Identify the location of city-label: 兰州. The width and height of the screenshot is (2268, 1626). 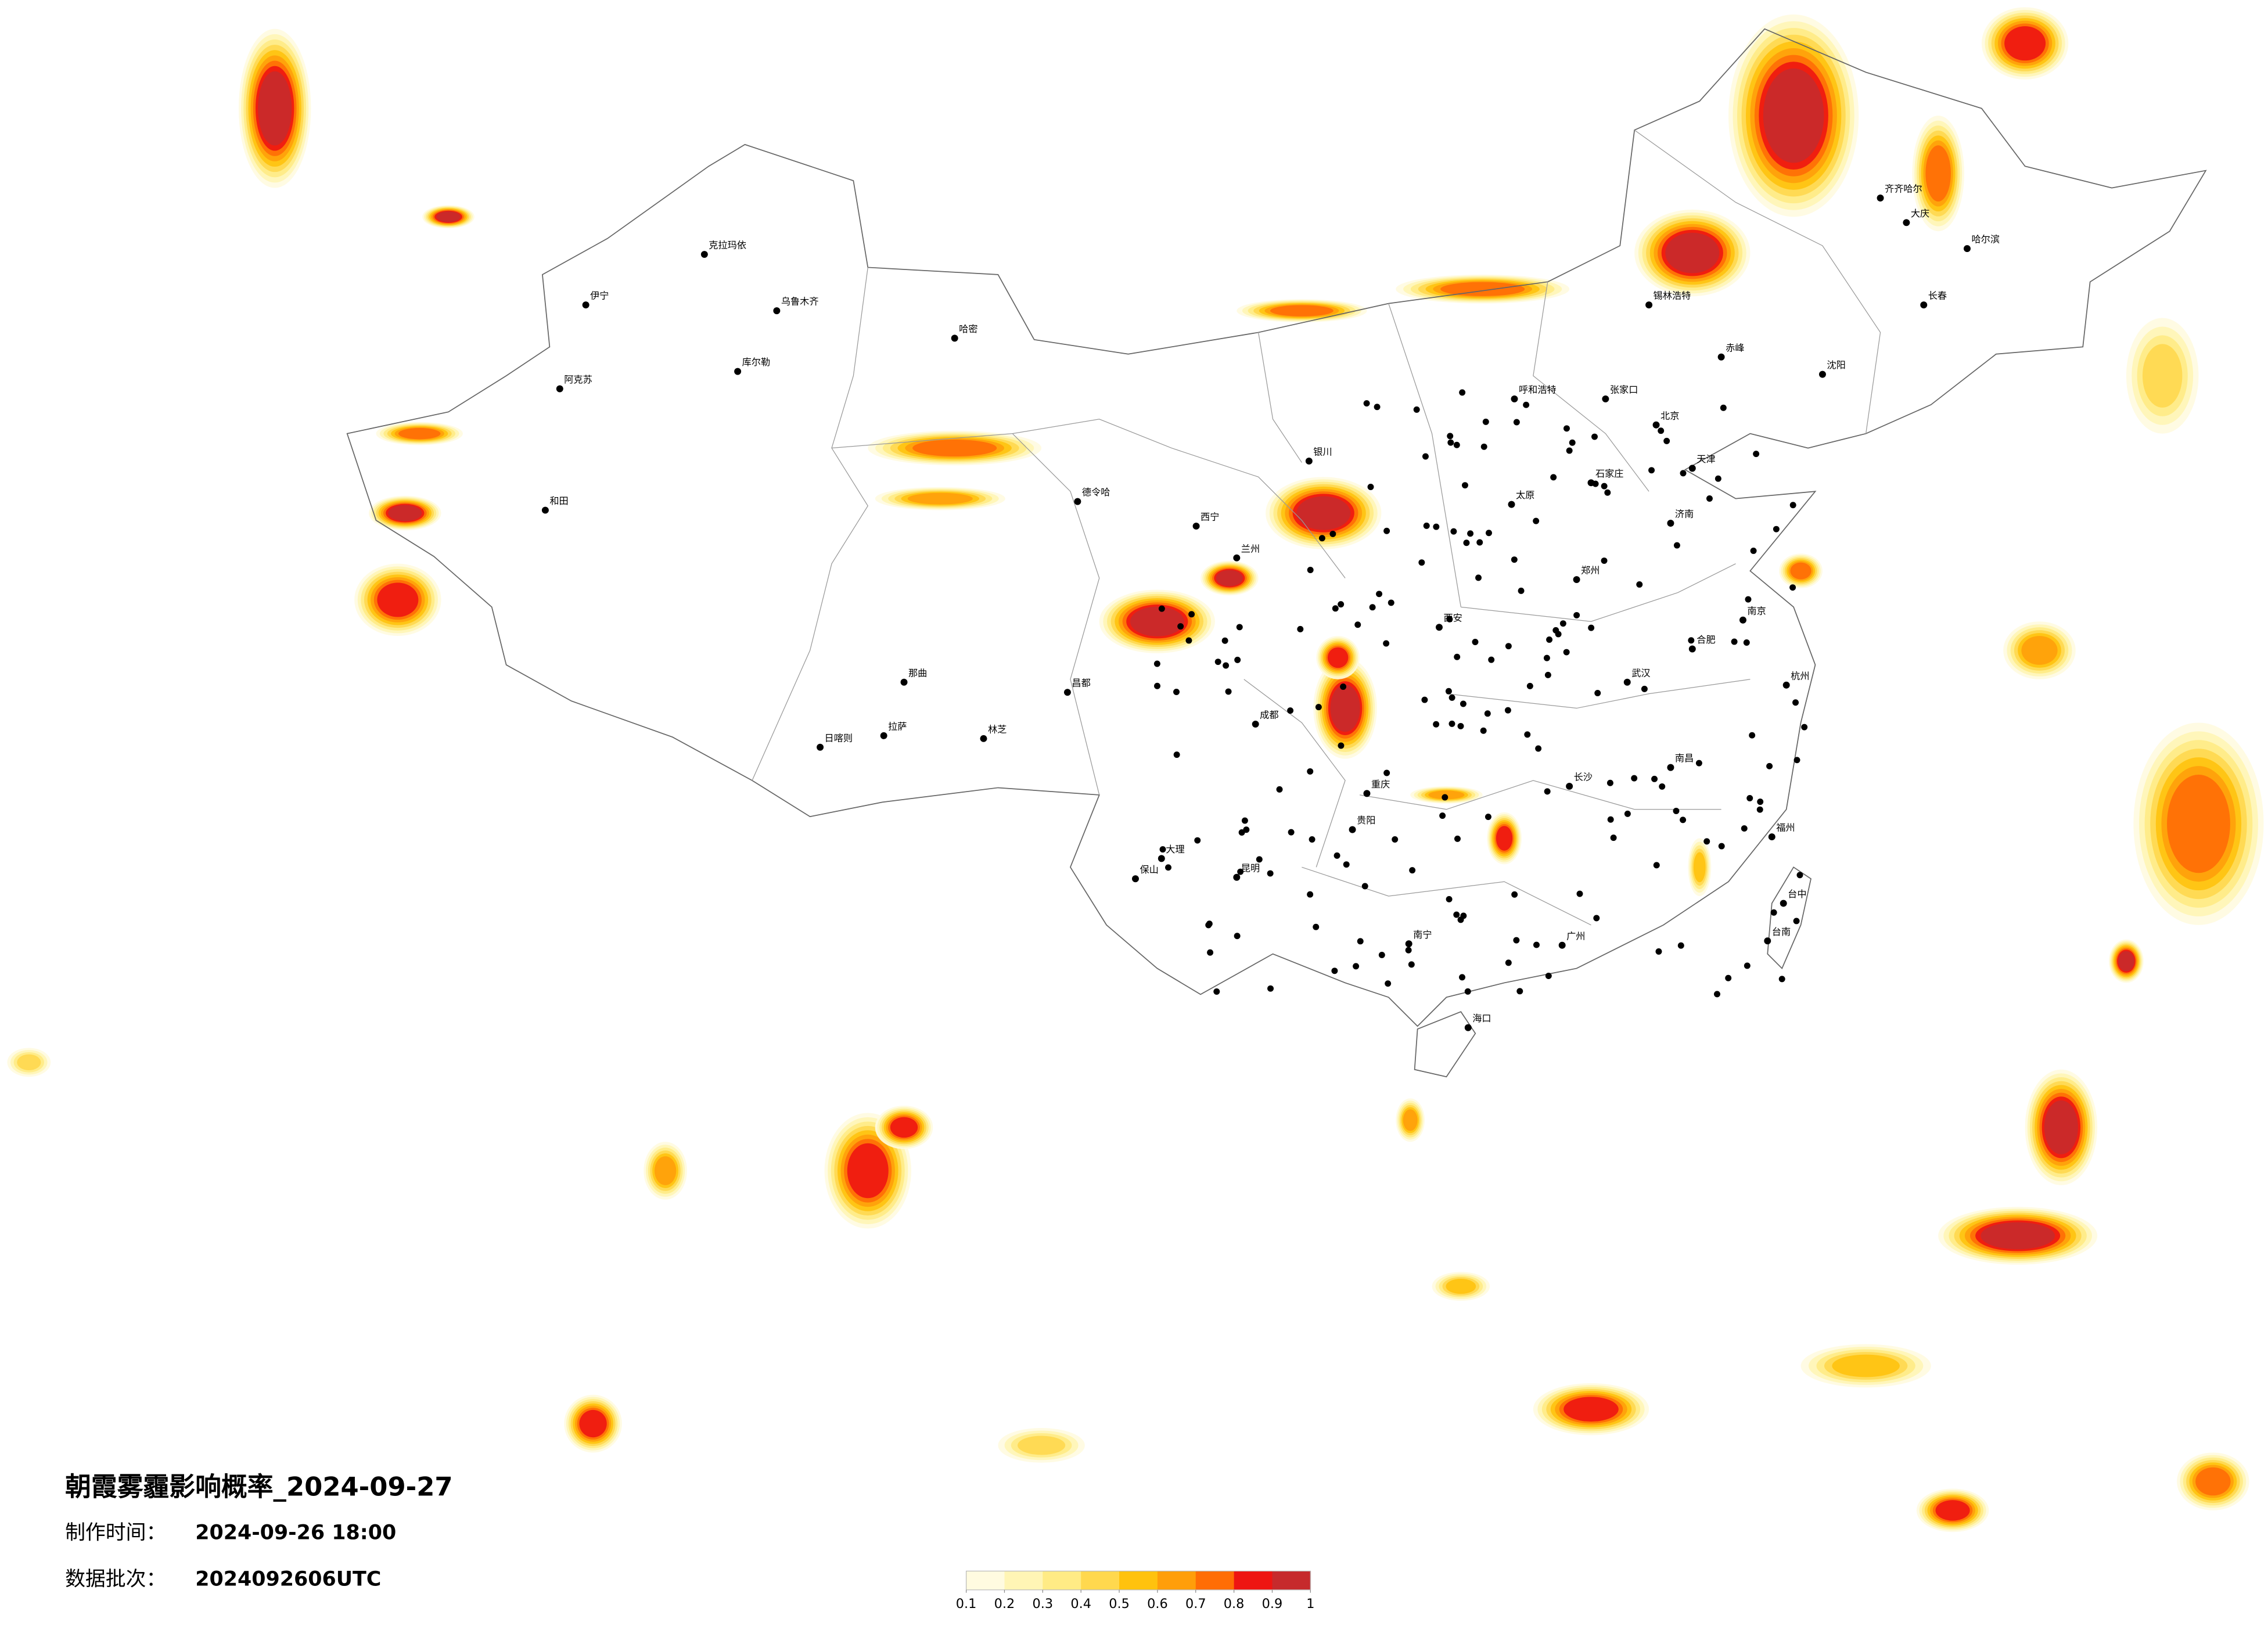
(1250, 548).